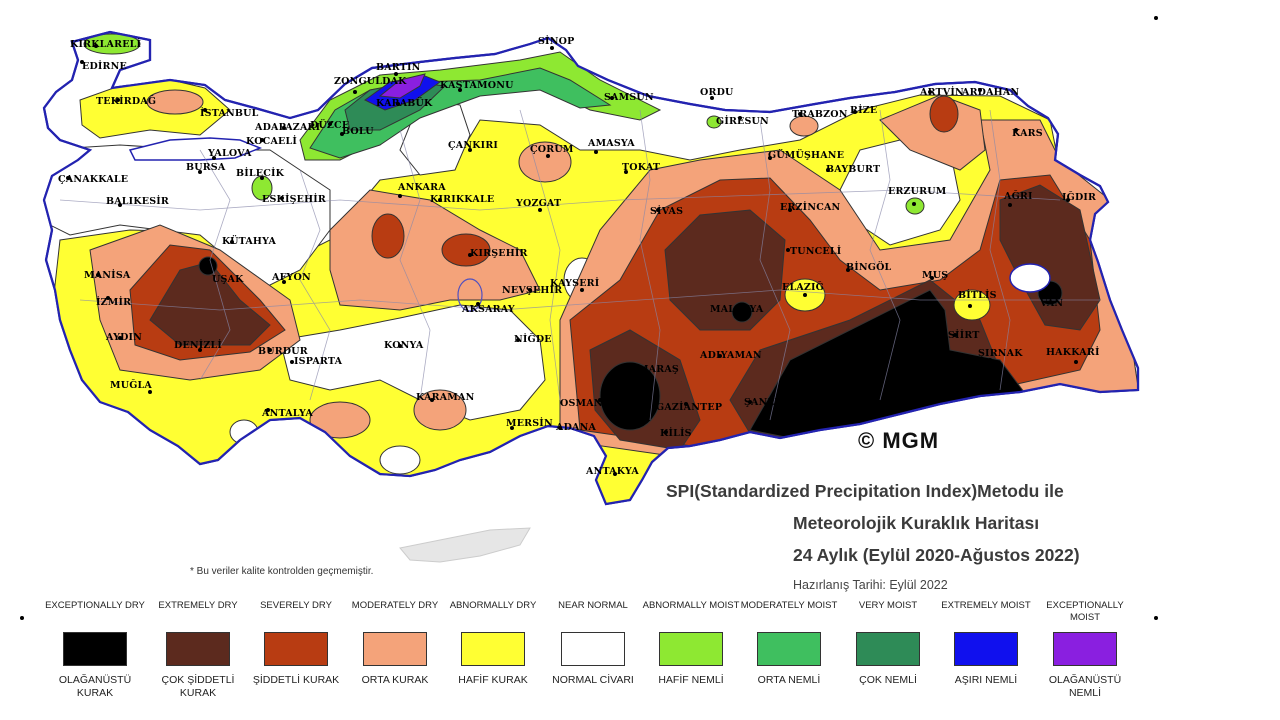 The width and height of the screenshot is (1280, 720). Describe the element at coordinates (737, 309) in the screenshot. I see `city-malatya: MALATYA` at that location.